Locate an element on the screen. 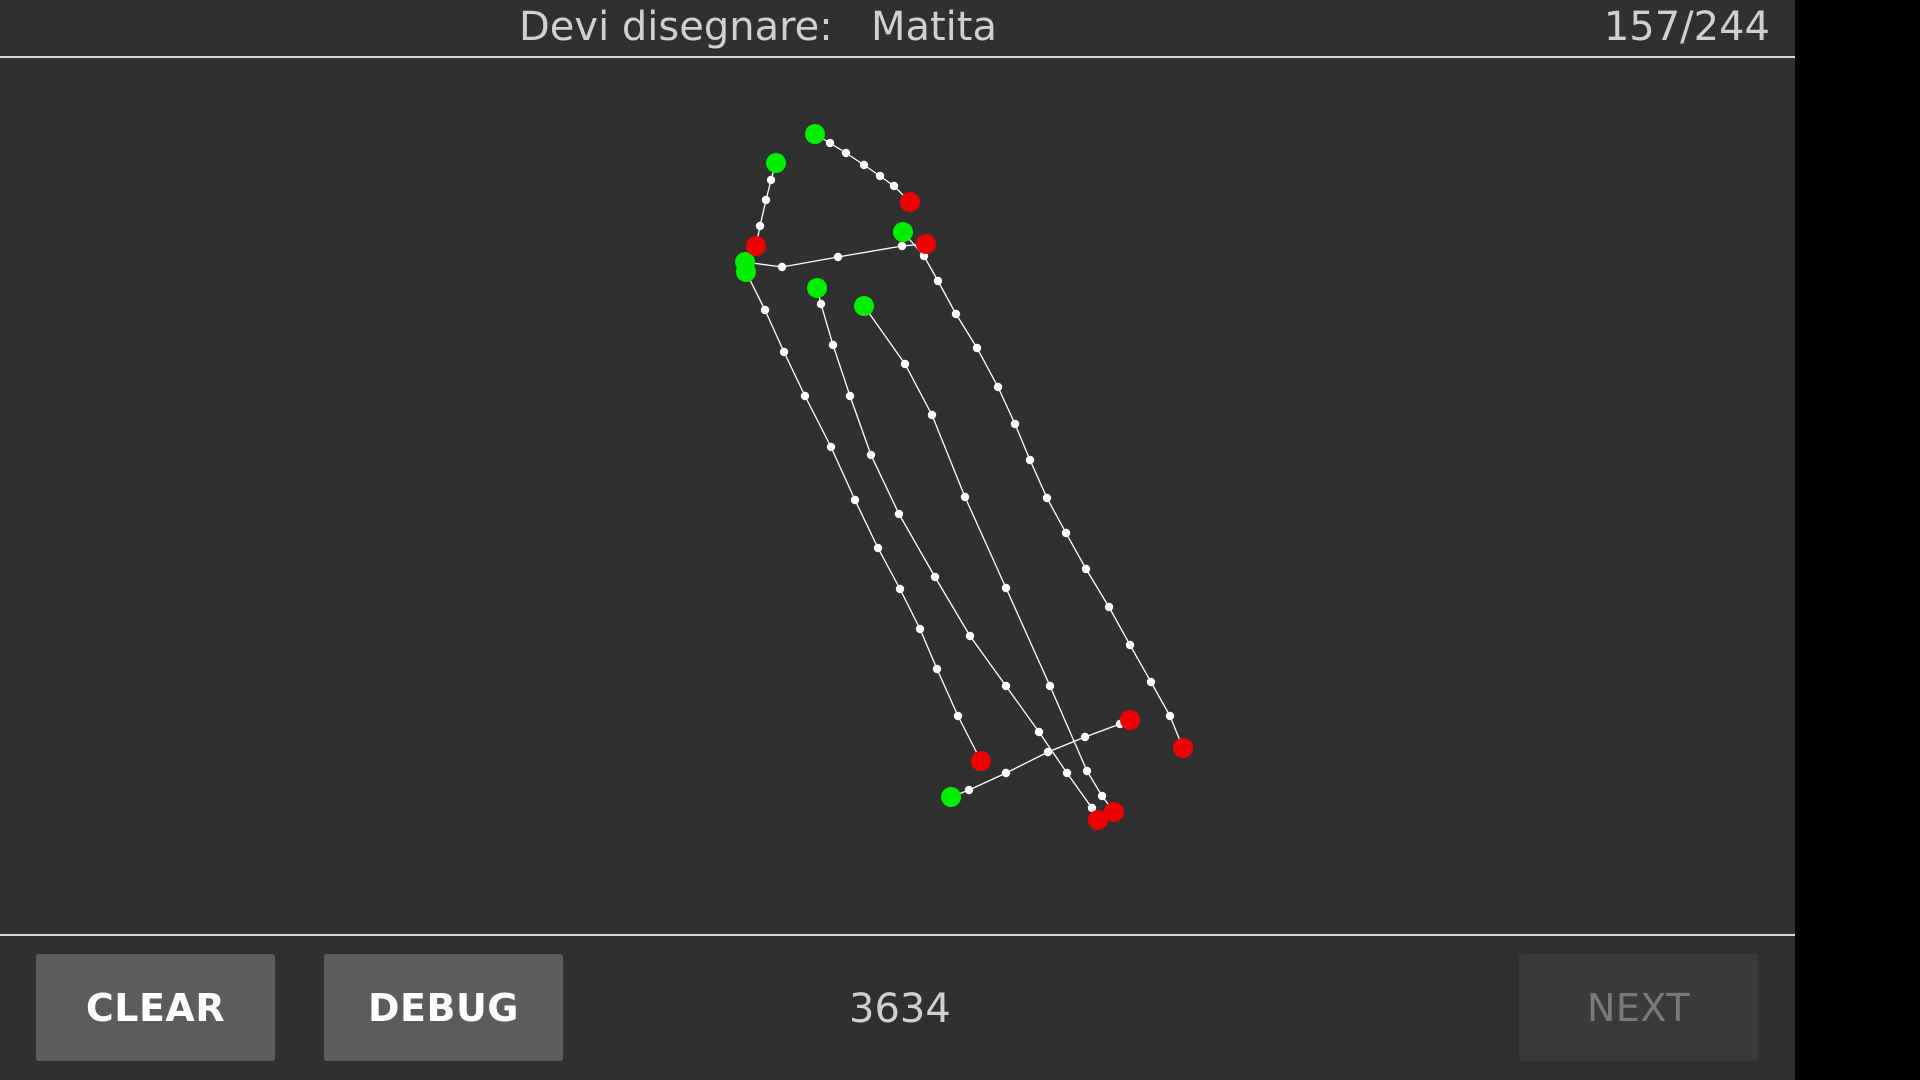 Image resolution: width=1920 pixels, height=1080 pixels. footer-bar: CLEAR DEBUG 3634 NEXT is located at coordinates (897, 1008).